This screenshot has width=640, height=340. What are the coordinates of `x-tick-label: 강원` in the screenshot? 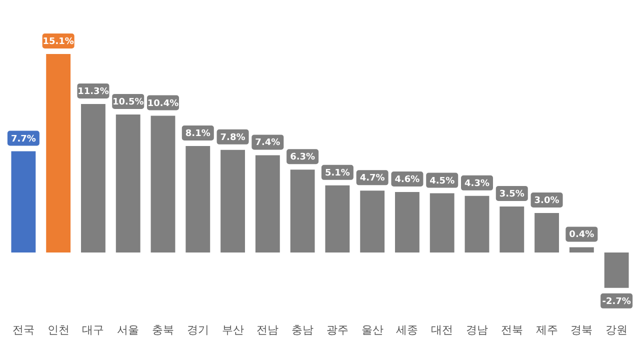 It's located at (617, 330).